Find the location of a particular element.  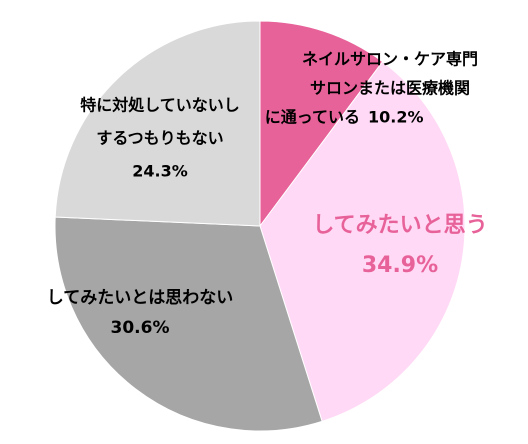

value-label: 24.3% is located at coordinates (160, 171).